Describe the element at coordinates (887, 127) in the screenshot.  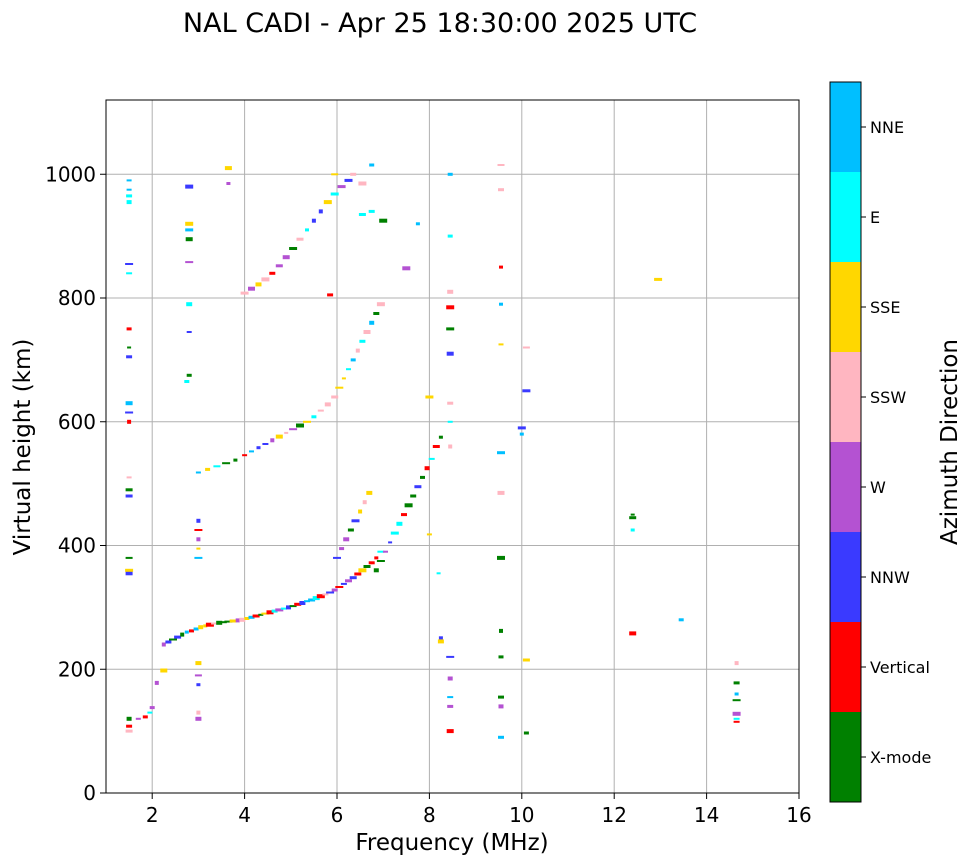
I see `colorbar-tick-label: NNE` at that location.